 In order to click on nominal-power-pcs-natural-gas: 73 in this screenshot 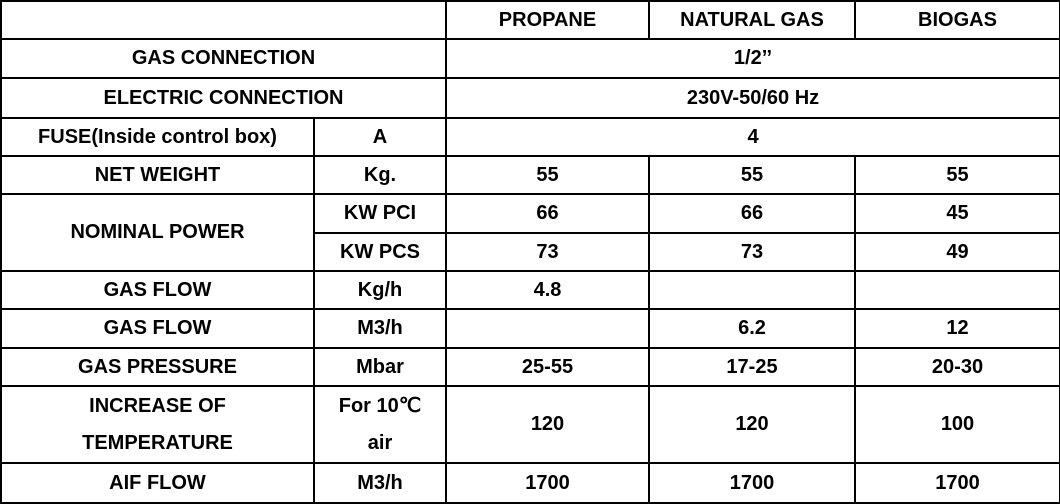, I will do `click(752, 252)`.